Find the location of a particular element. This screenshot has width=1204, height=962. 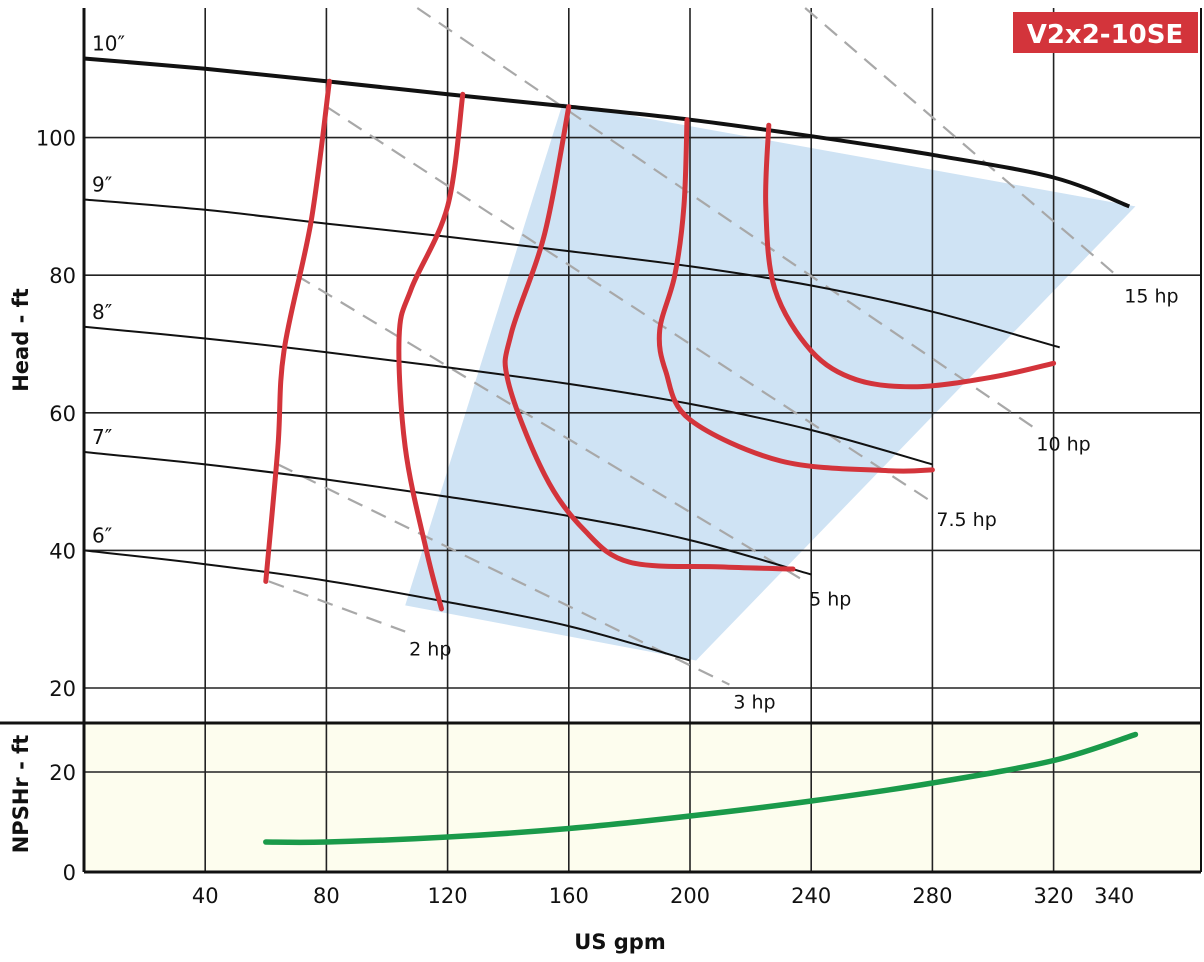

head-tick-label: 20 is located at coordinates (62, 689).